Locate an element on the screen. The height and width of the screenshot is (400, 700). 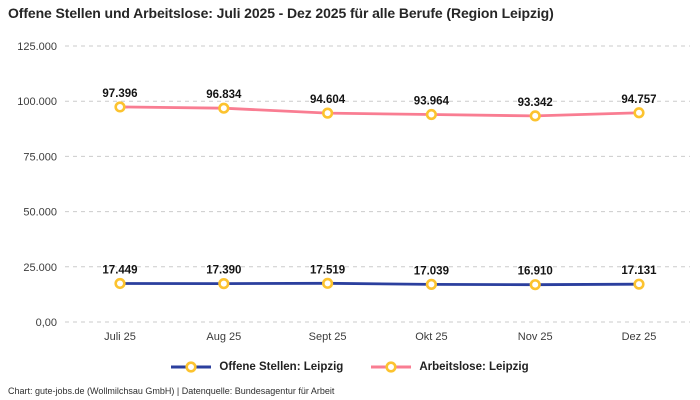
data-point-value-label: 96.834 is located at coordinates (224, 95).